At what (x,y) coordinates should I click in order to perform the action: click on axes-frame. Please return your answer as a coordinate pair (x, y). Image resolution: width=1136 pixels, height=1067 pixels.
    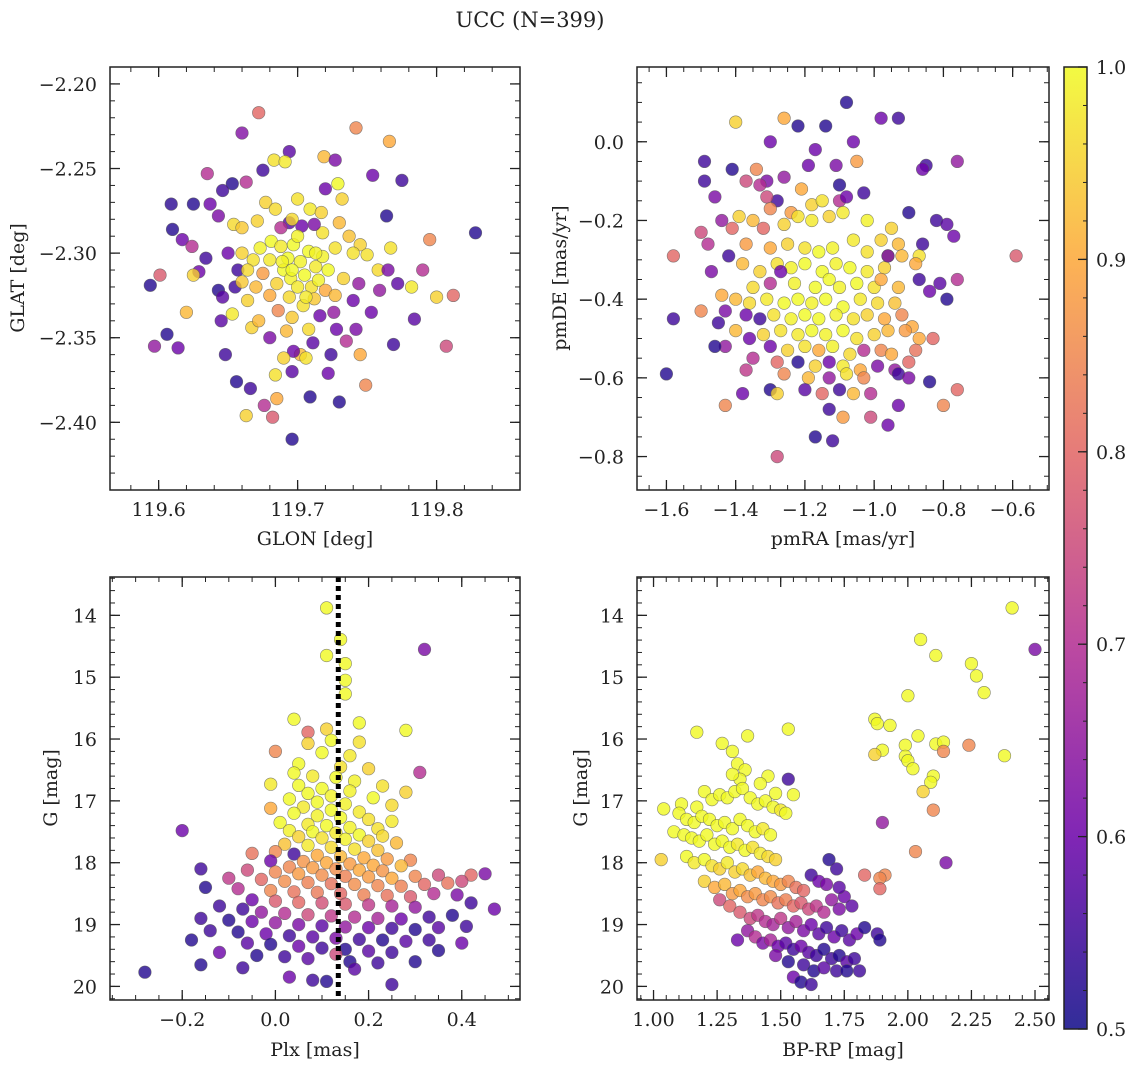
    Looking at the image, I should click on (843, 278).